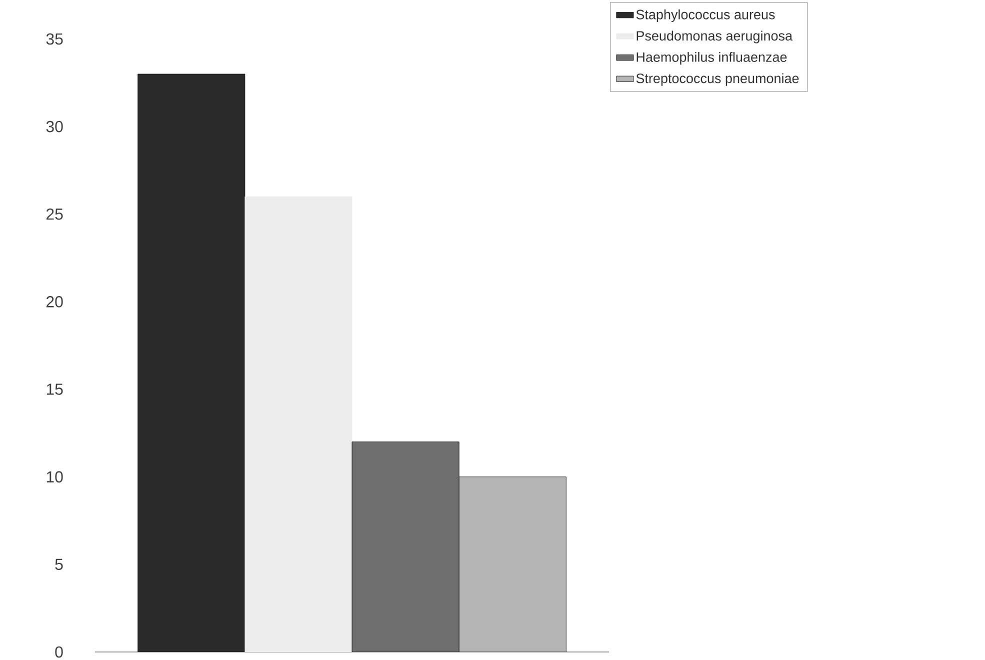 This screenshot has height=660, width=985. I want to click on y-tick-label: 5, so click(59, 564).